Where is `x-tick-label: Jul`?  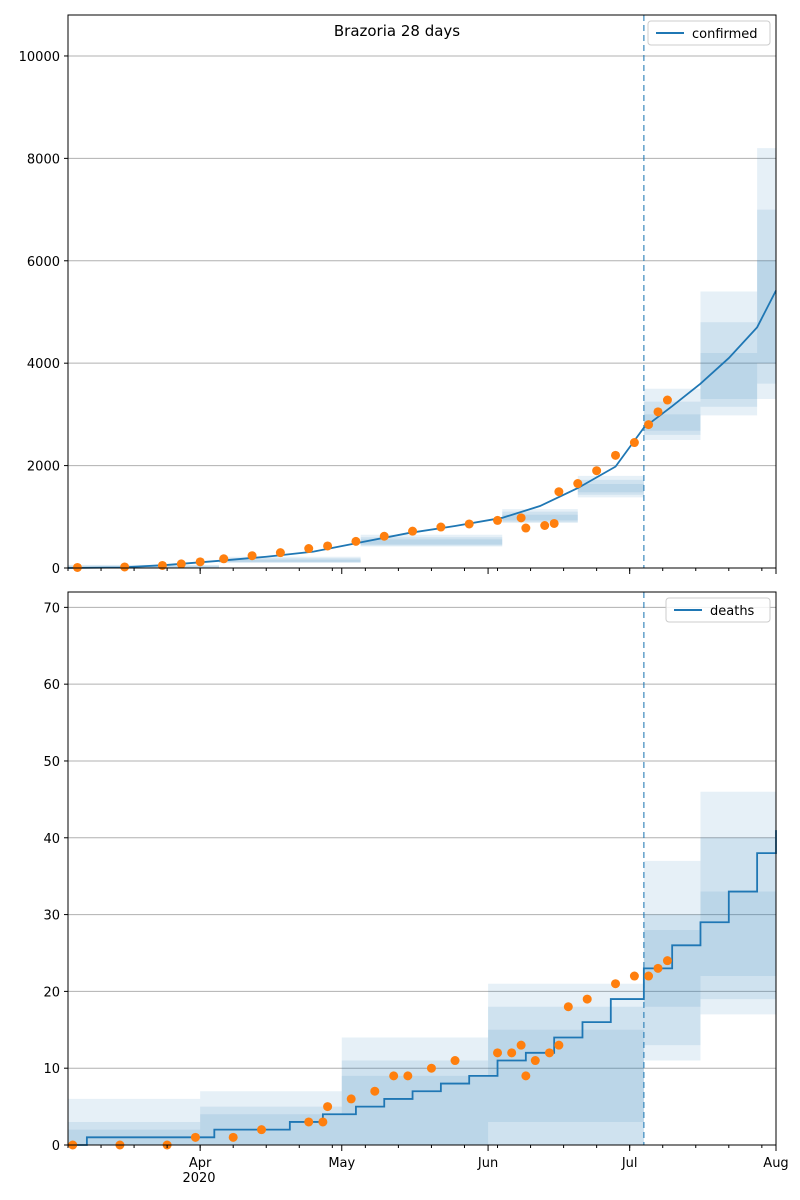
x-tick-label: Jul is located at coordinates (629, 1163).